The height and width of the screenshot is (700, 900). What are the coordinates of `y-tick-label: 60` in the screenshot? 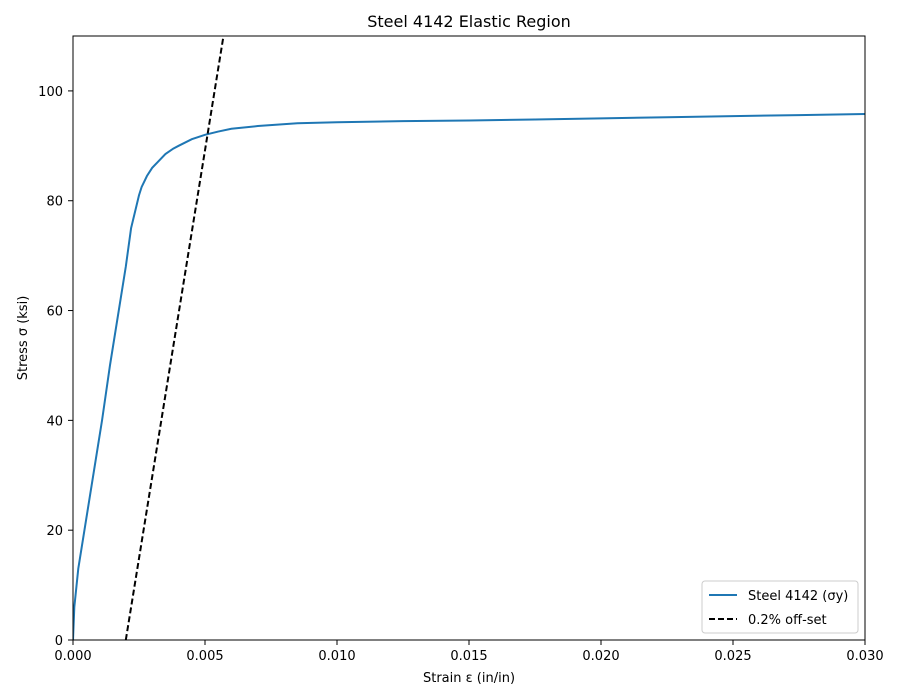 It's located at (54, 312).